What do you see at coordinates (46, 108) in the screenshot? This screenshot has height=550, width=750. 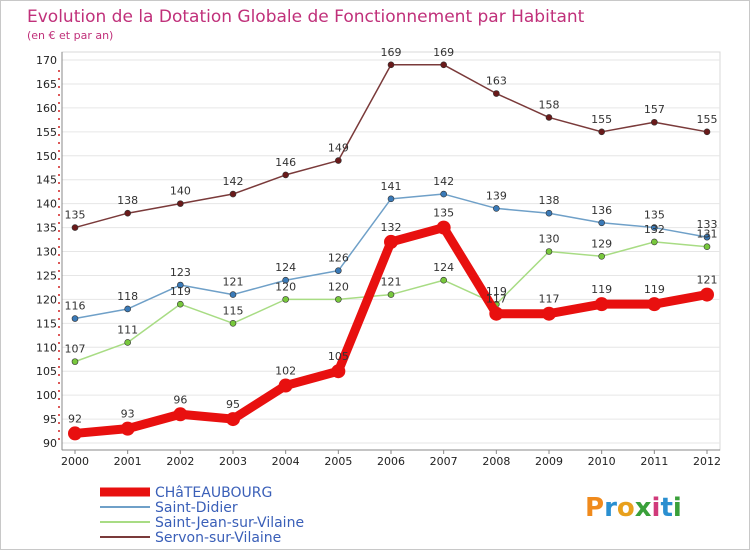 I see `y-tick-label: 160` at bounding box center [46, 108].